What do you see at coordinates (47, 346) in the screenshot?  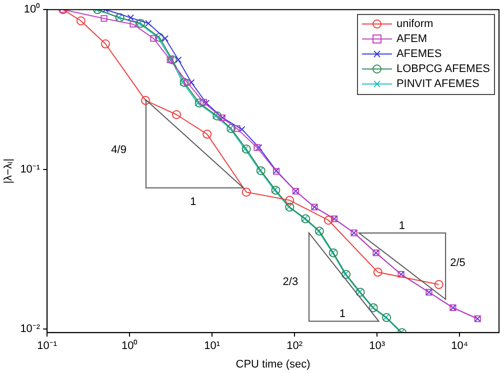 I see `x-tick-label: 10⁻¹` at bounding box center [47, 346].